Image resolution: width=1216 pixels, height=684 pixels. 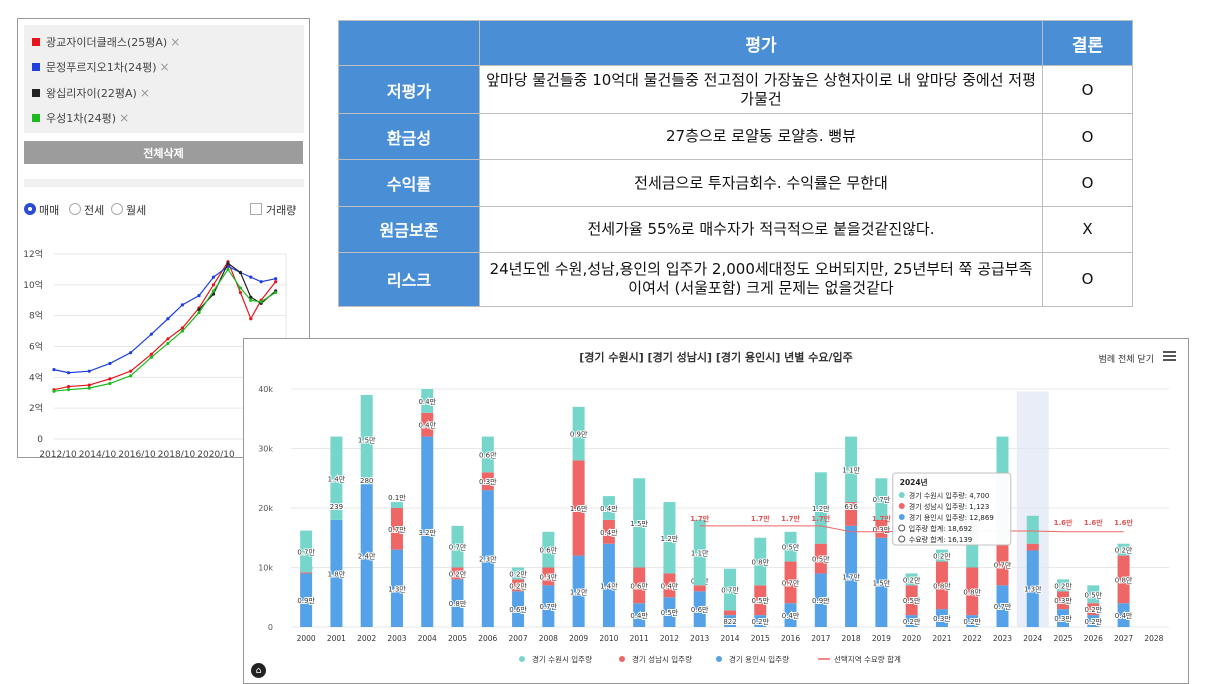 What do you see at coordinates (409, 183) in the screenshot?
I see `row-category: 수익률` at bounding box center [409, 183].